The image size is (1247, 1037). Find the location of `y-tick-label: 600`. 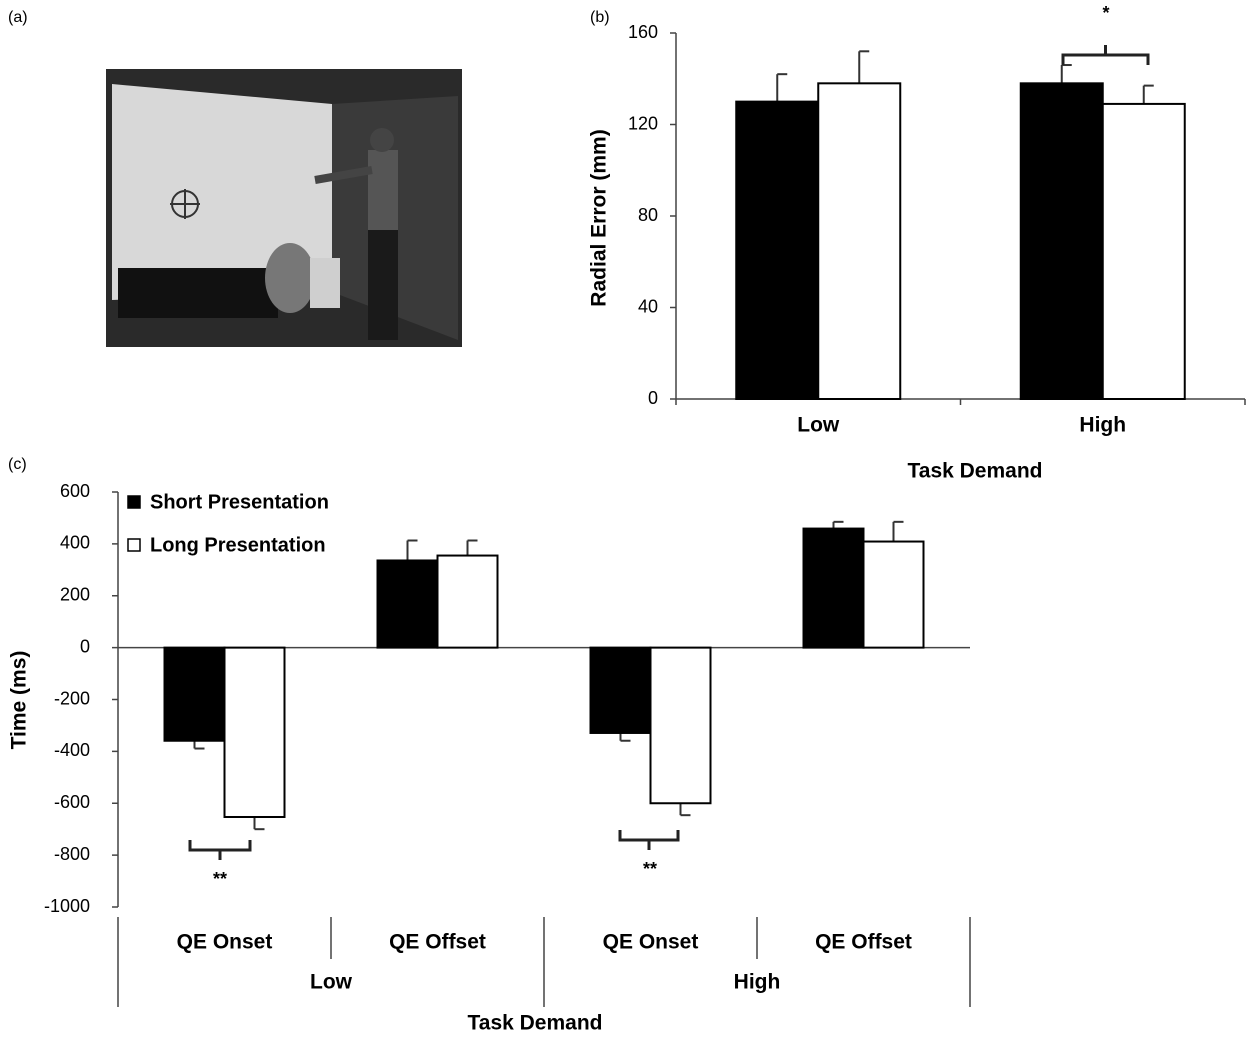

y-tick-label: 600 is located at coordinates (75, 491).